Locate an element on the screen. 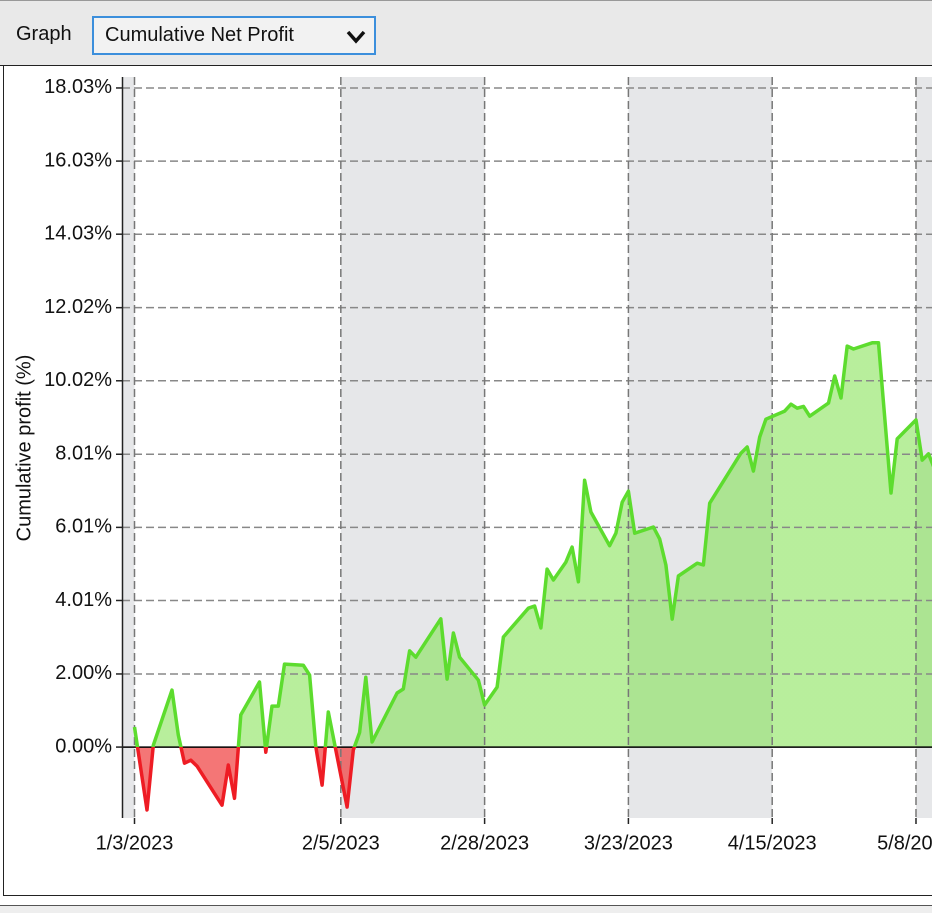 Image resolution: width=932 pixels, height=913 pixels. y-tick-label: 14.03% is located at coordinates (78, 233).